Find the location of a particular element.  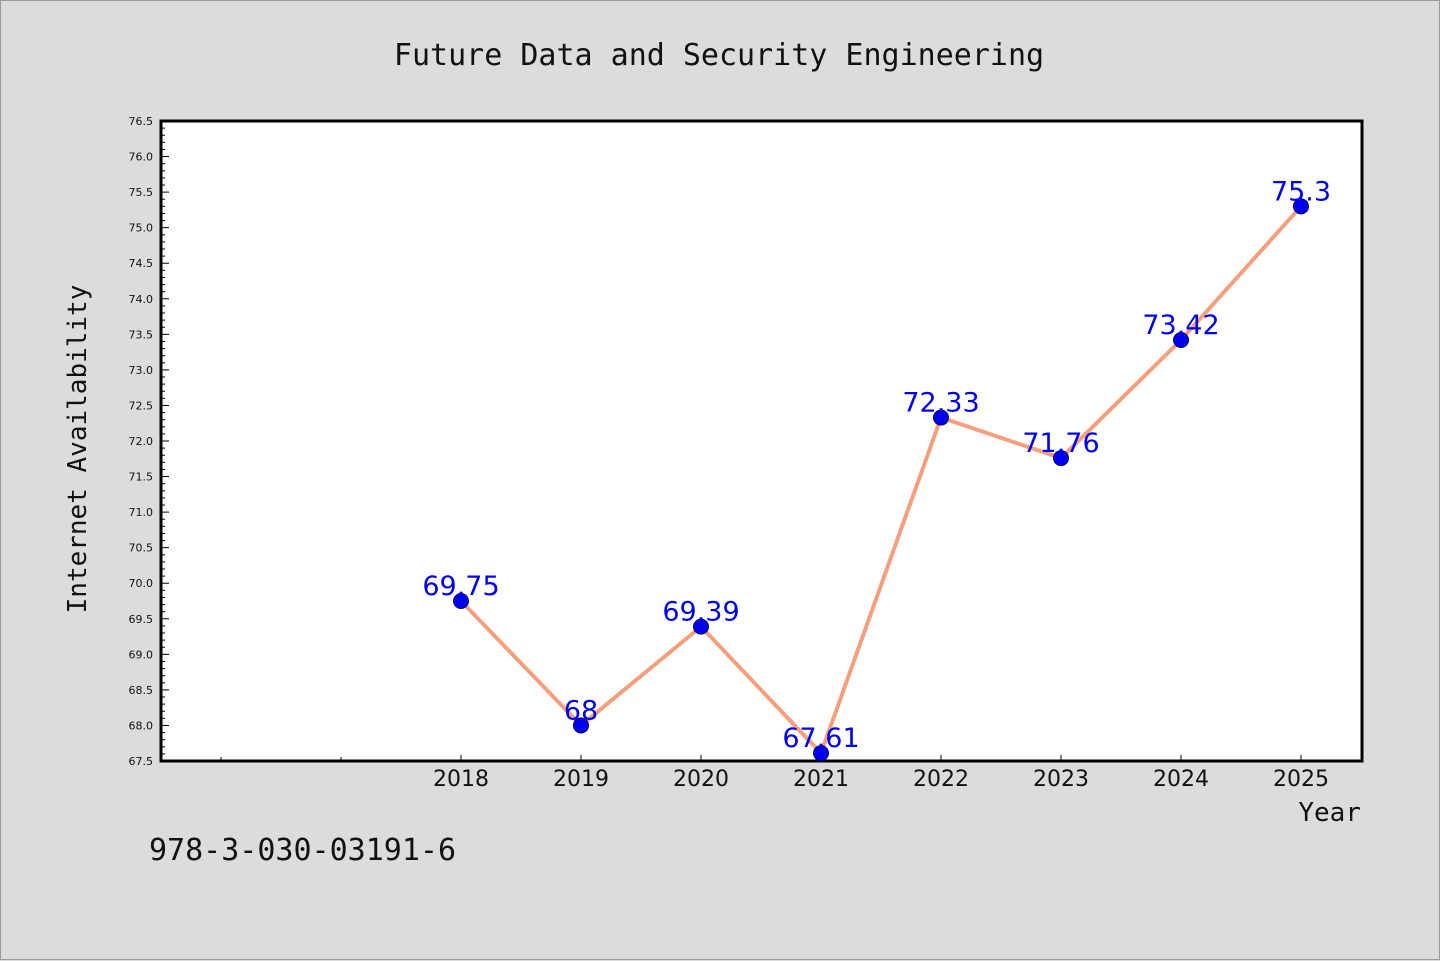

data-label: 67.61 is located at coordinates (820, 738).